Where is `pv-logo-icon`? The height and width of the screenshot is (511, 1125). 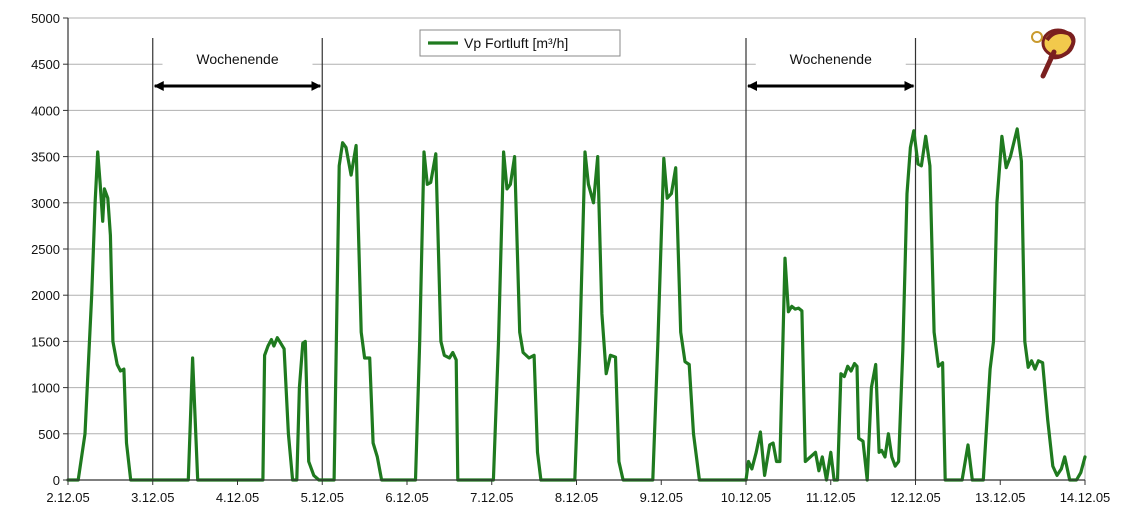 pv-logo-icon is located at coordinates (1053, 53).